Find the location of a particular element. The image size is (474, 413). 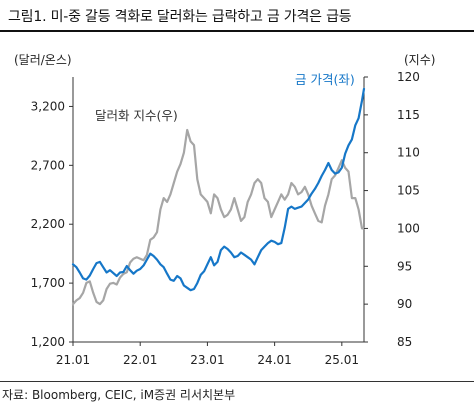

right-tick-label: 90 is located at coordinates (404, 304).